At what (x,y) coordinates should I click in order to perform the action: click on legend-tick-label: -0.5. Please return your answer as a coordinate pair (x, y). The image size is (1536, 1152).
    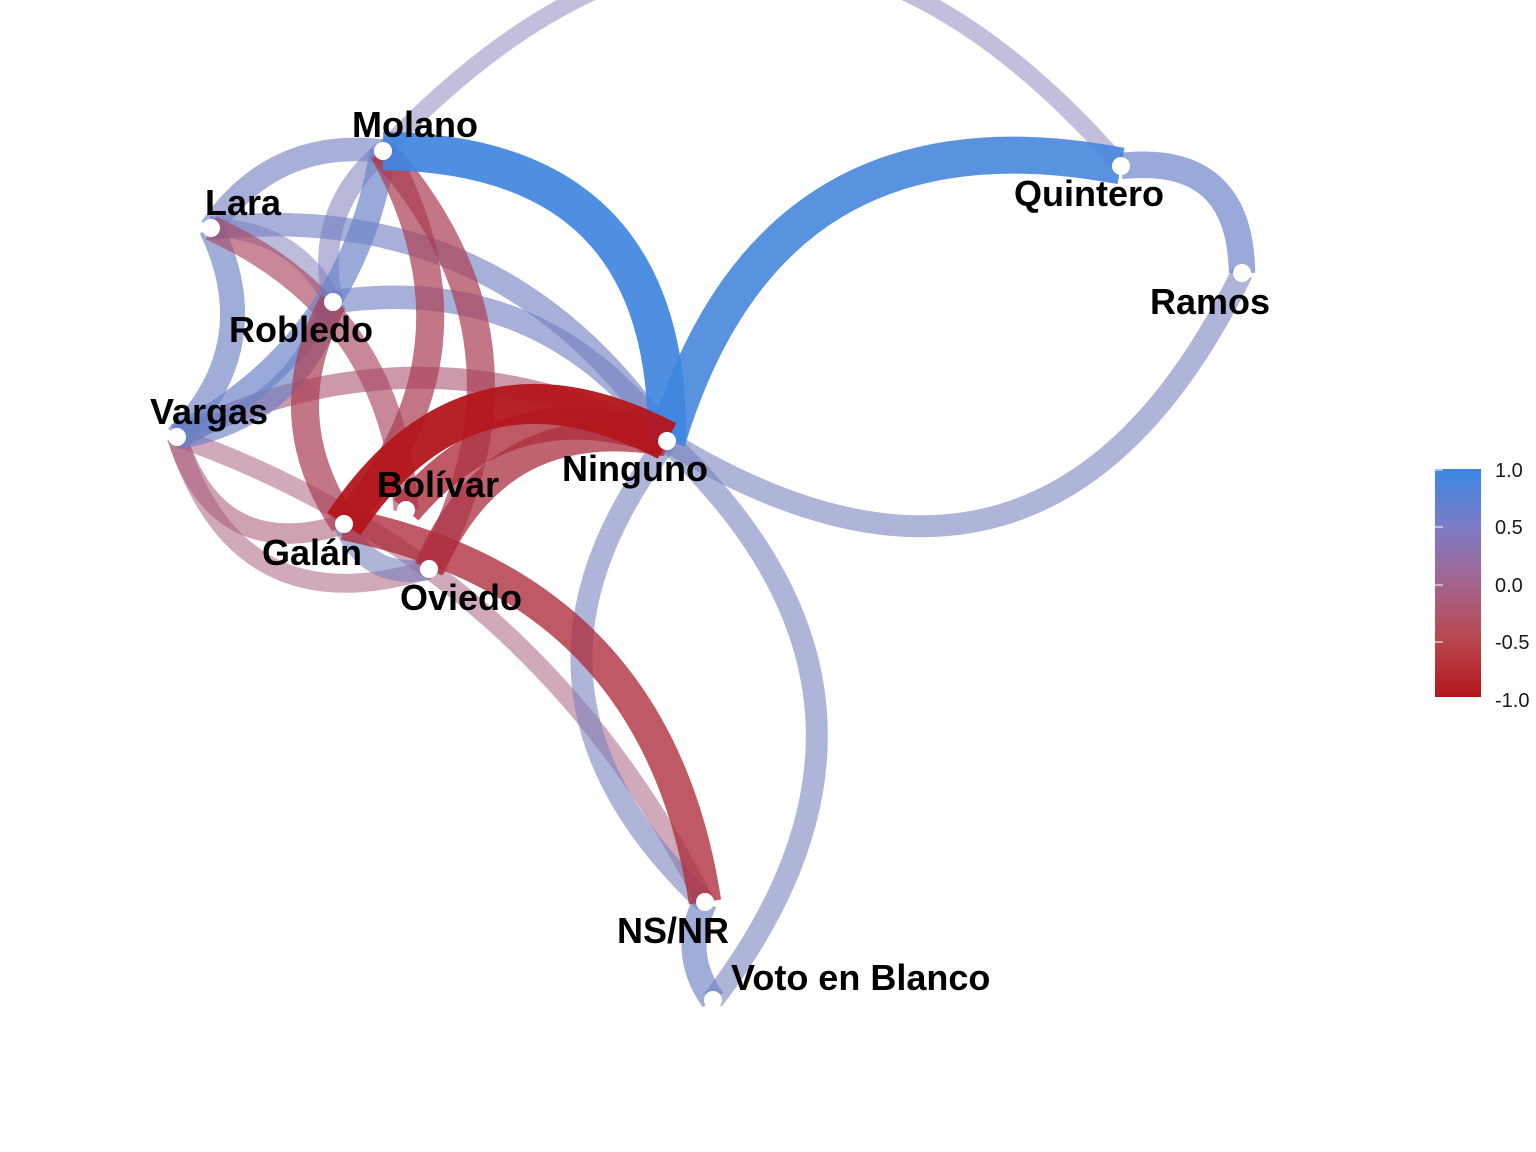
    Looking at the image, I should click on (1512, 643).